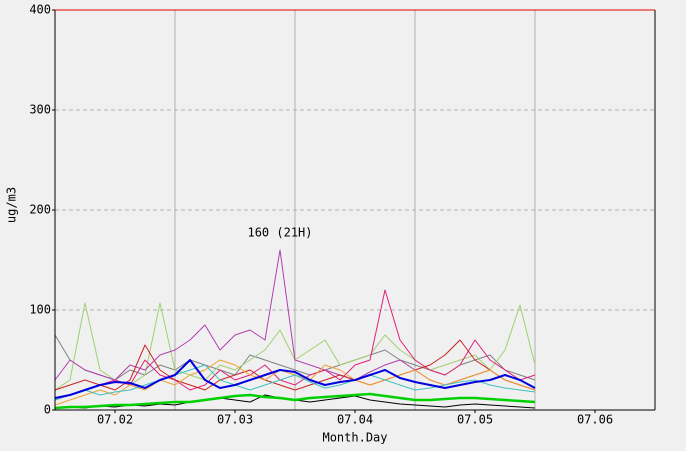  Describe the element at coordinates (47, 410) in the screenshot. I see `y-tick-label: 0` at that location.